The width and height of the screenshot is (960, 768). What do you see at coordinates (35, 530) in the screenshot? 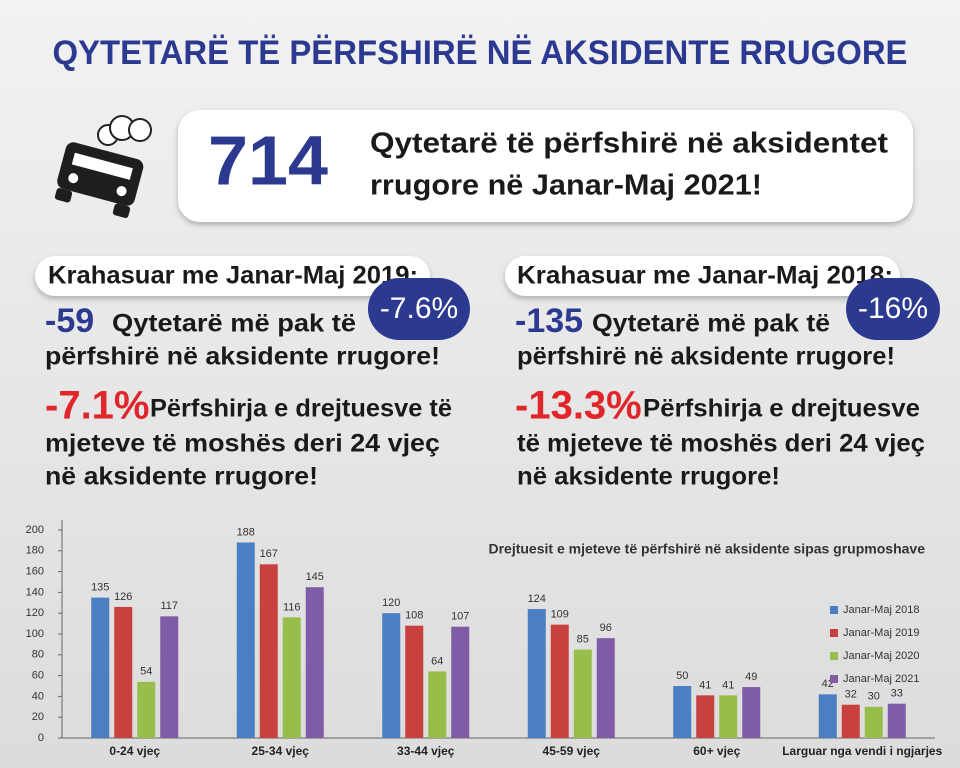
I see `y-tick-label: 200` at bounding box center [35, 530].